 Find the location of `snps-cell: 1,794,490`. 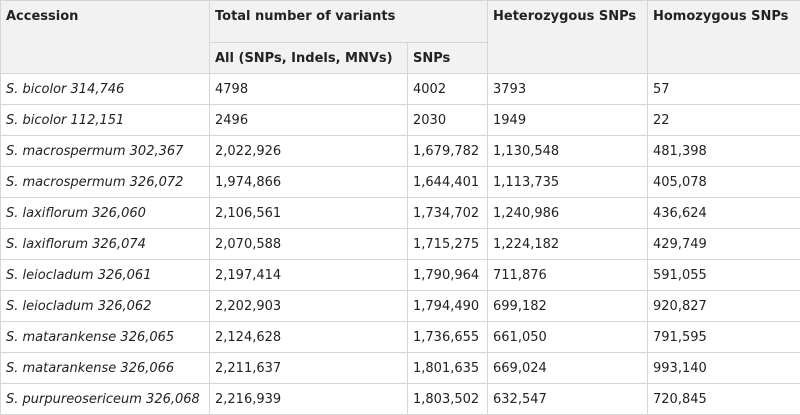

snps-cell: 1,794,490 is located at coordinates (448, 306).